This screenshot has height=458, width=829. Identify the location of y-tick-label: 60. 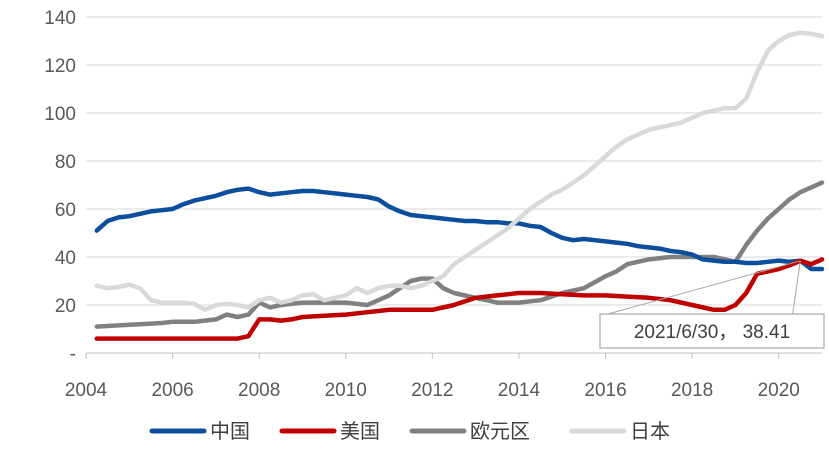
(65, 210).